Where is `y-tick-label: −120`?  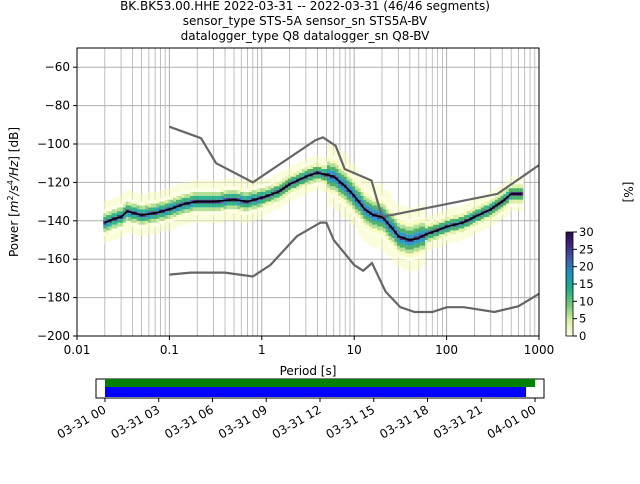 y-tick-label: −120 is located at coordinates (53, 182).